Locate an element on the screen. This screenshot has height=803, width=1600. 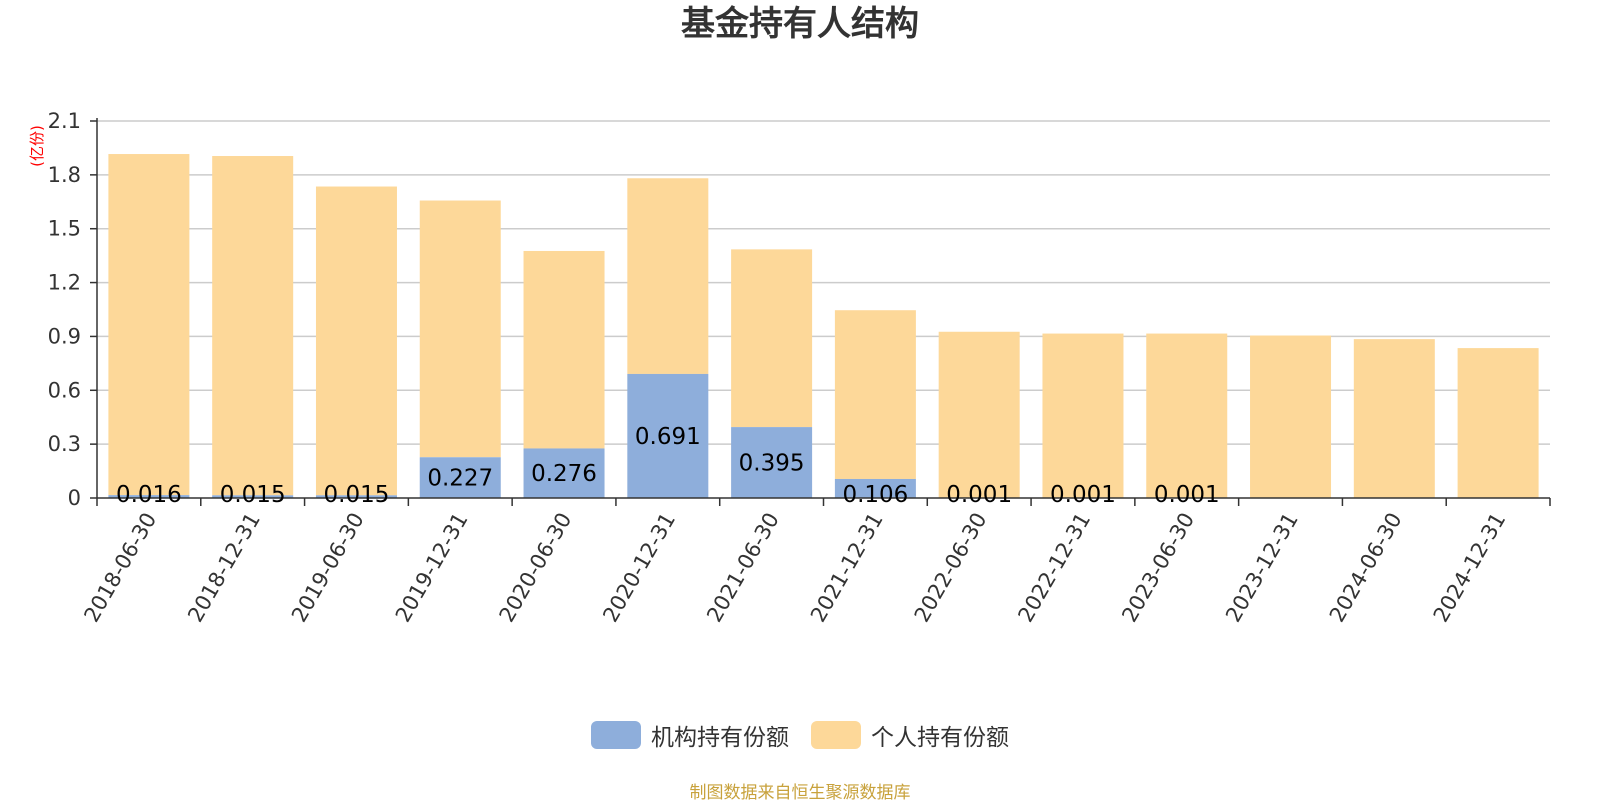
y-tick-label: 1.2 is located at coordinates (64, 283).